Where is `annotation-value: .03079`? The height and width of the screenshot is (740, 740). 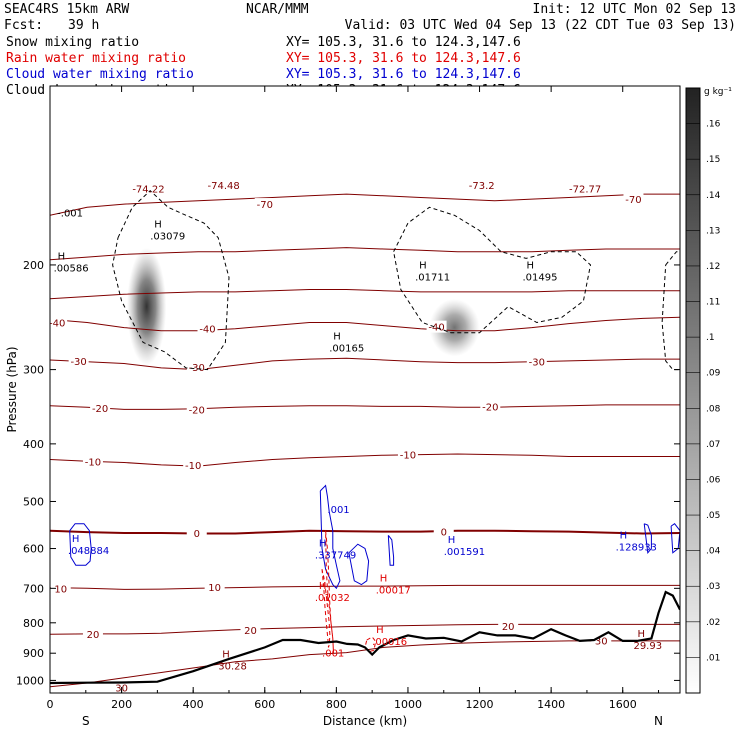 annotation-value: .03079 is located at coordinates (167, 236).